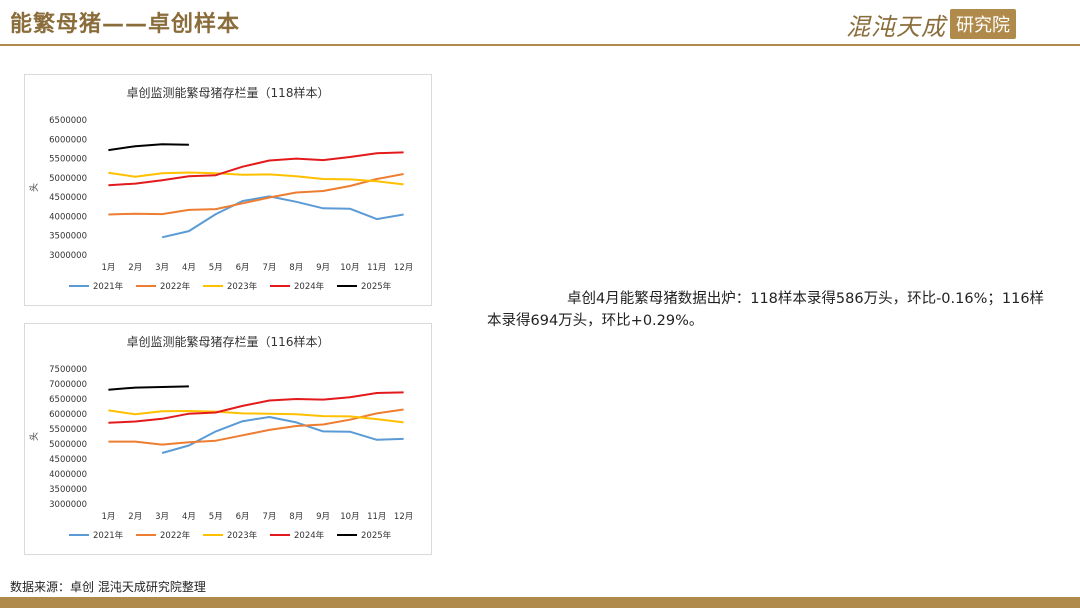 Image resolution: width=1080 pixels, height=608 pixels. What do you see at coordinates (228, 92) in the screenshot?
I see `chart-title: 卓创监测能繁母猪存栏量（118样本）` at bounding box center [228, 92].